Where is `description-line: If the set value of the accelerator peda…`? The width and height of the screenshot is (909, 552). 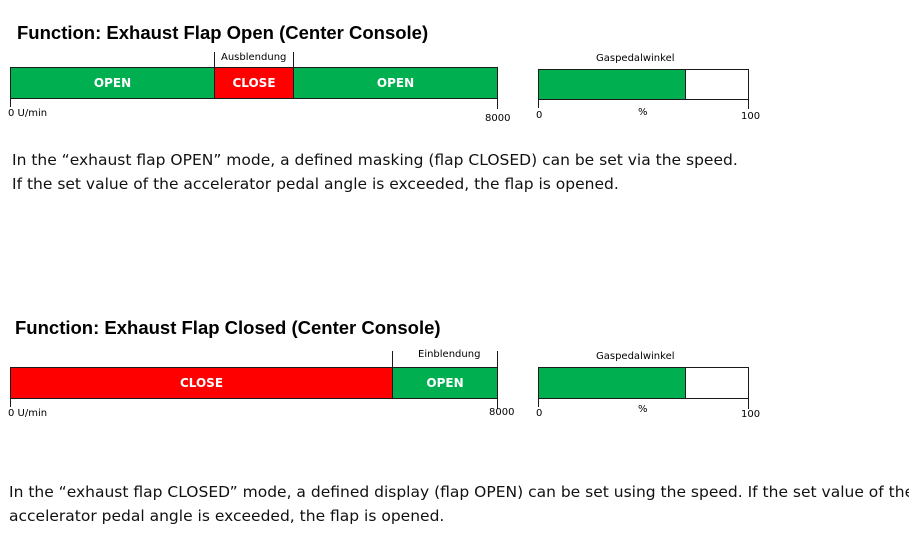
description-line: If the set value of the accelerator peda… is located at coordinates (315, 184).